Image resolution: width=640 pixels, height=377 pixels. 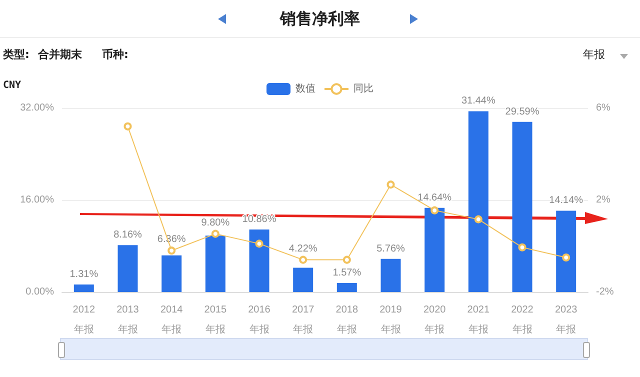 I want to click on data-label: 5.76%, so click(x=391, y=248).